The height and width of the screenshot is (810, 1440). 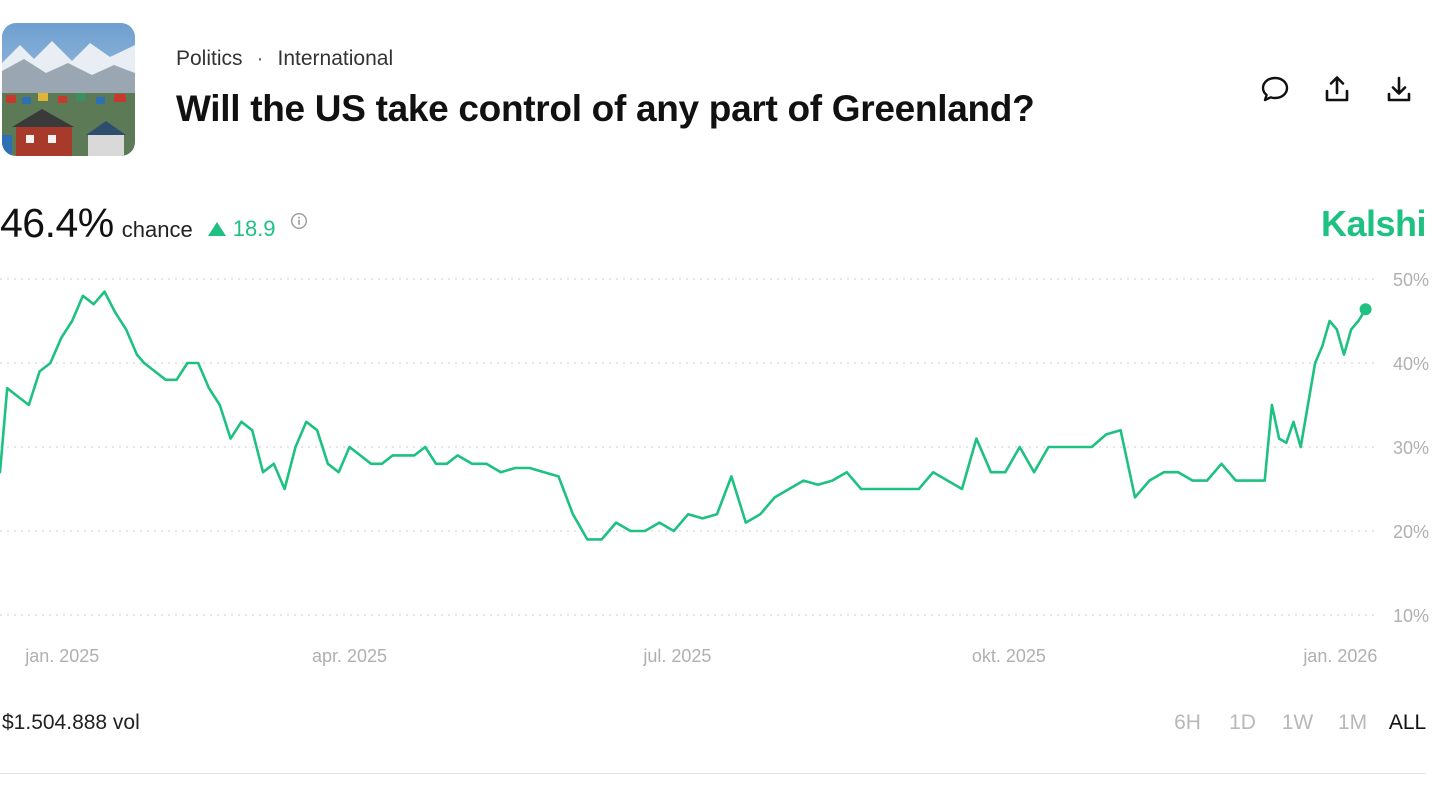 What do you see at coordinates (1339, 656) in the screenshot?
I see `x-tick-label: jan. 2026` at bounding box center [1339, 656].